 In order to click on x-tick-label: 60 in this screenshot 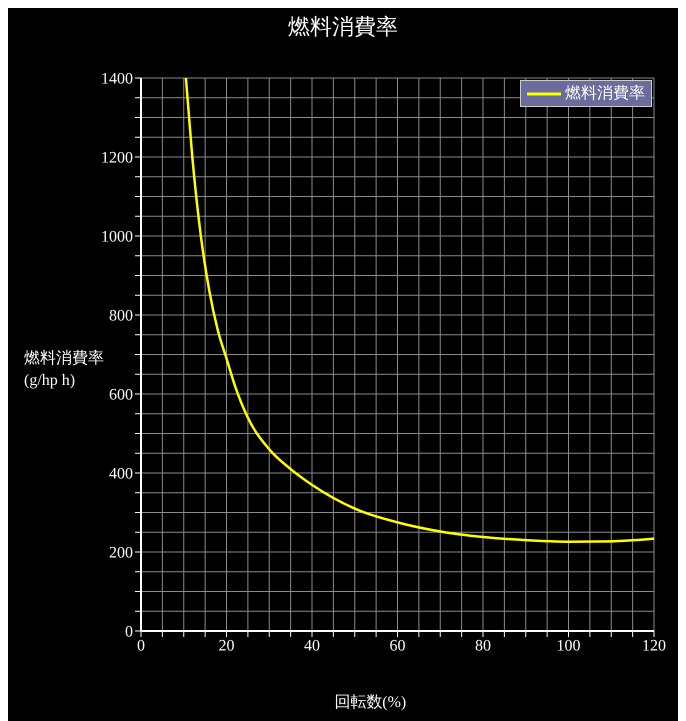, I will do `click(398, 645)`.